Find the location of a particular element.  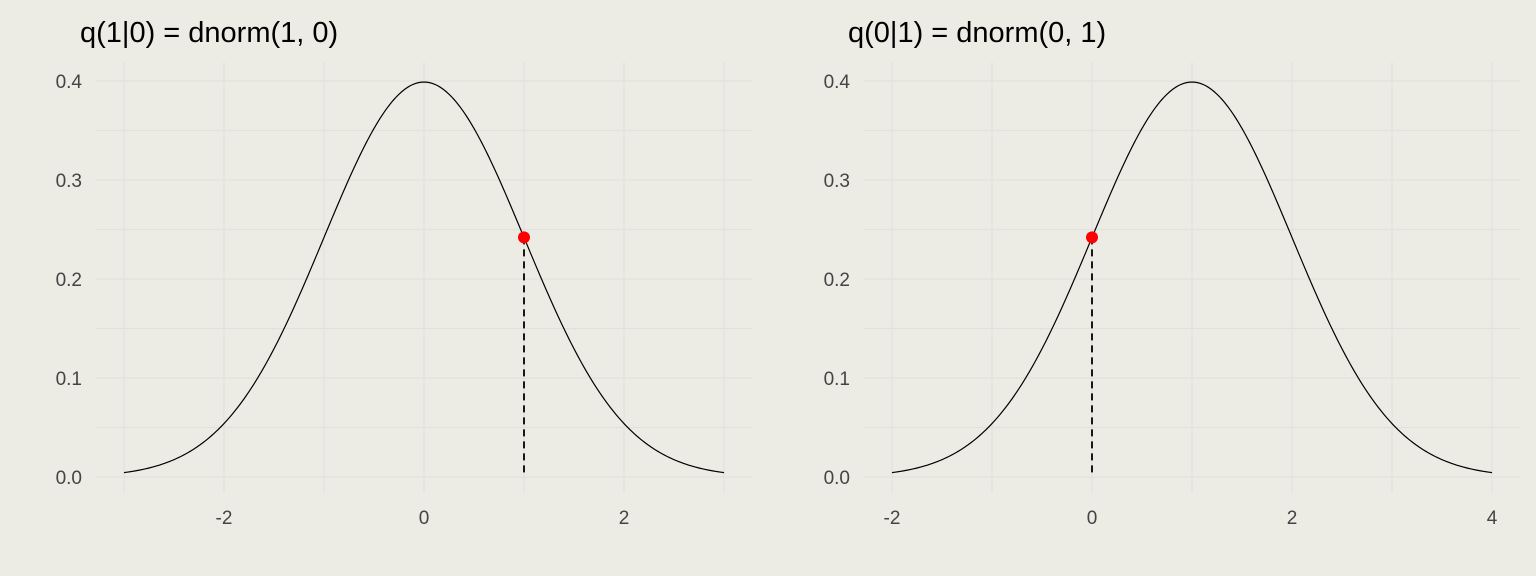

x-tick-label: 4 is located at coordinates (1492, 518).